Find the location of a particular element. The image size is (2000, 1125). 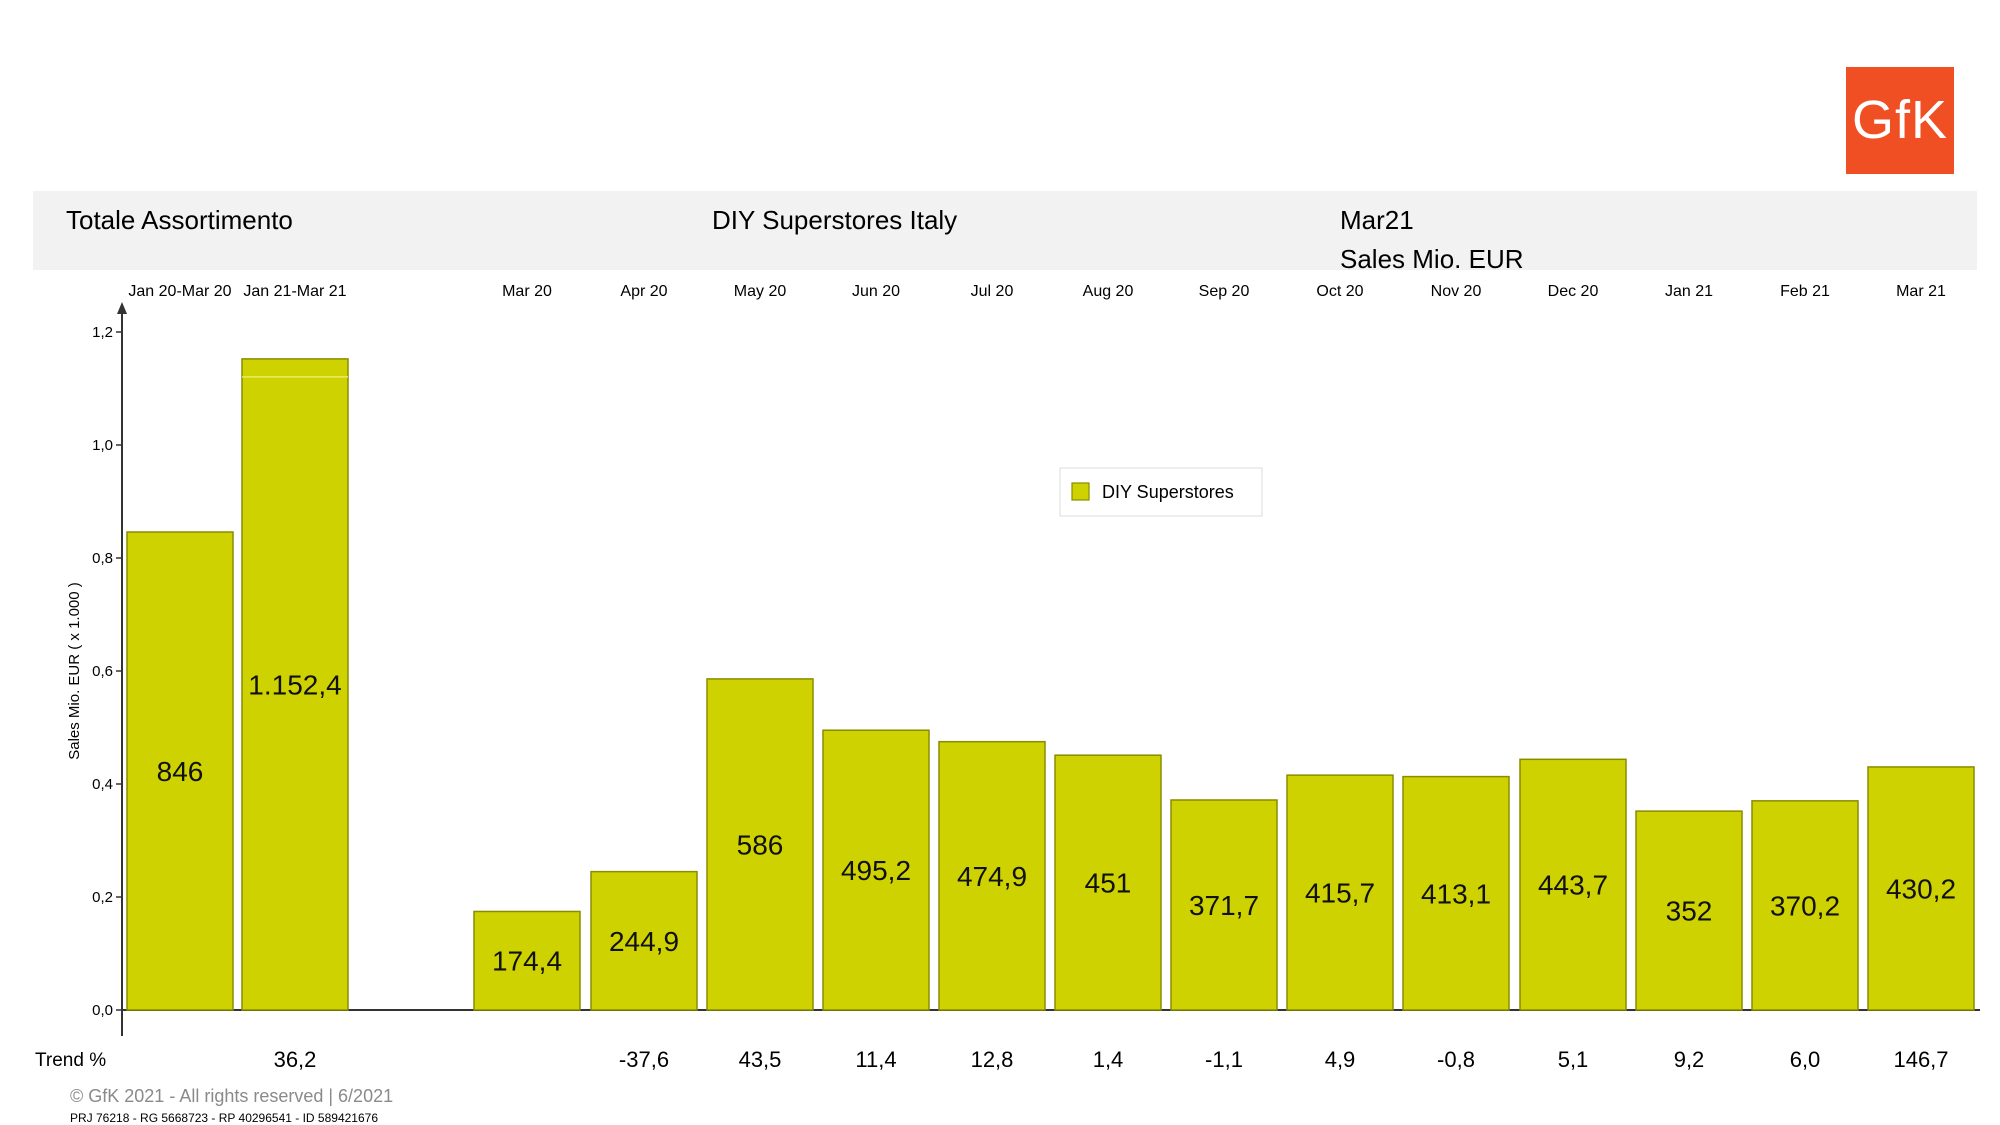

bar-value-label: 451 is located at coordinates (1108, 883).